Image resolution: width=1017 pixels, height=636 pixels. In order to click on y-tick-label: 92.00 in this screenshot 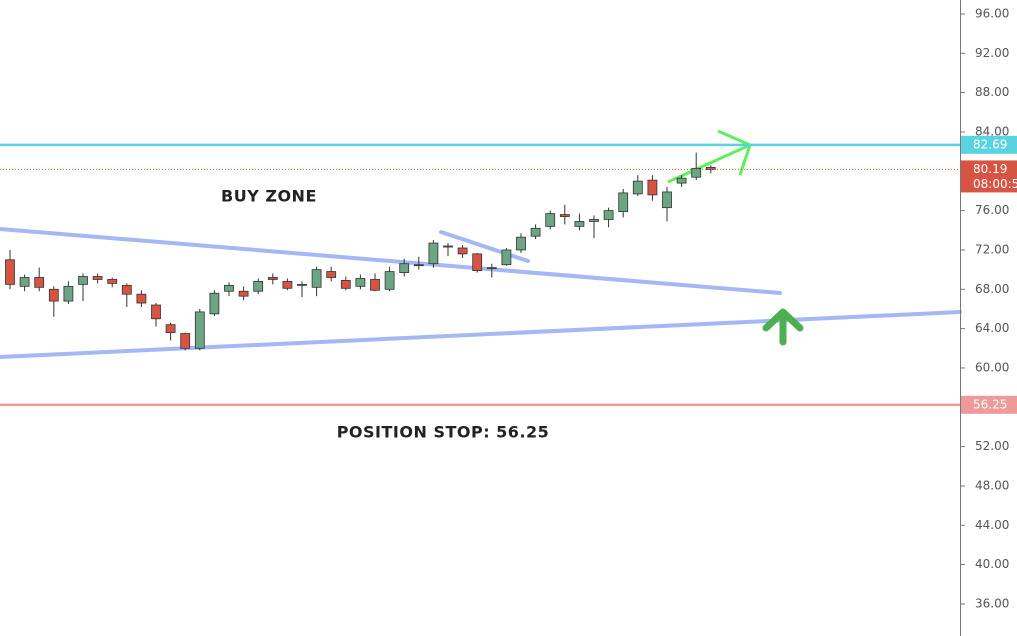, I will do `click(992, 53)`.